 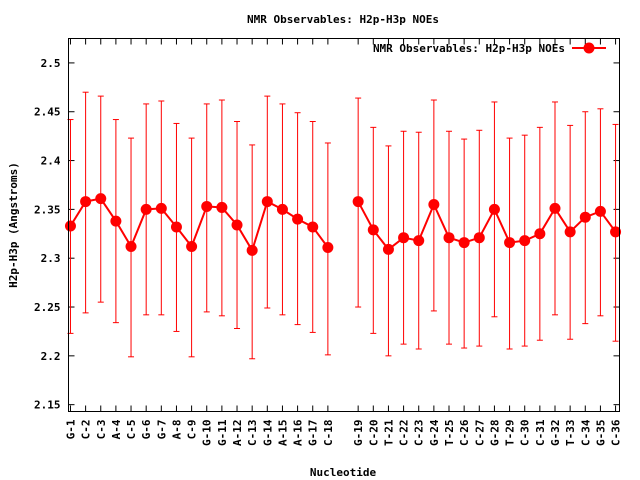 What do you see at coordinates (464, 432) in the screenshot?
I see `x-tick-label: C-26` at bounding box center [464, 432].